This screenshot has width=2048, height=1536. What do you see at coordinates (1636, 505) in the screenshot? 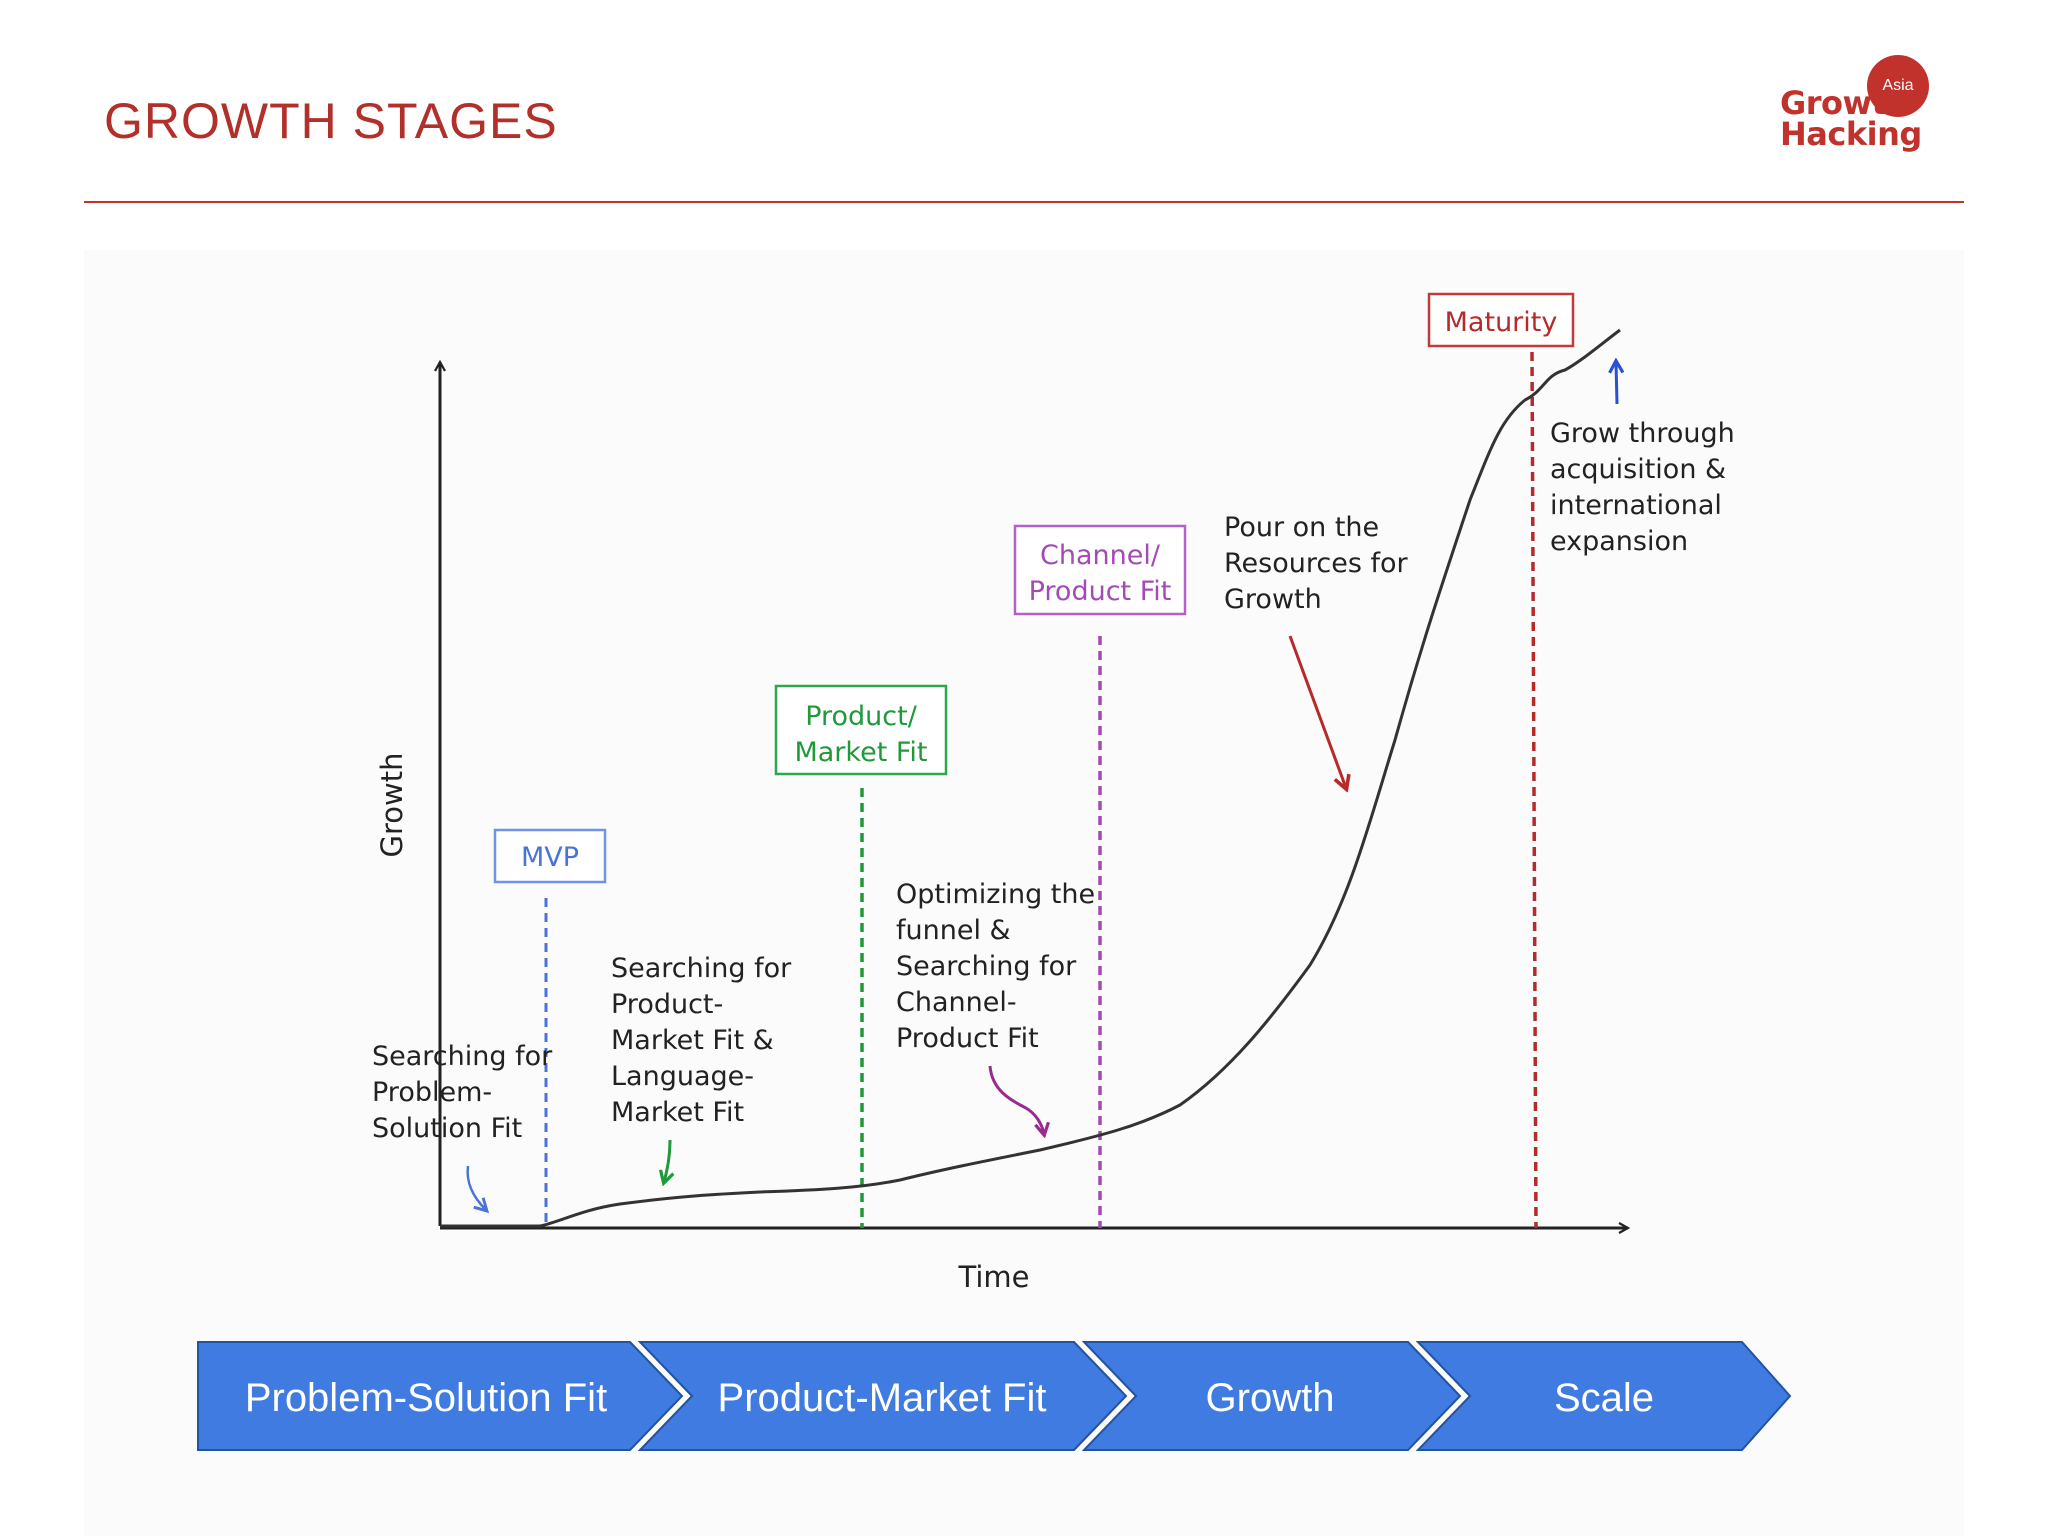
I see `annotation-line: international` at bounding box center [1636, 505].